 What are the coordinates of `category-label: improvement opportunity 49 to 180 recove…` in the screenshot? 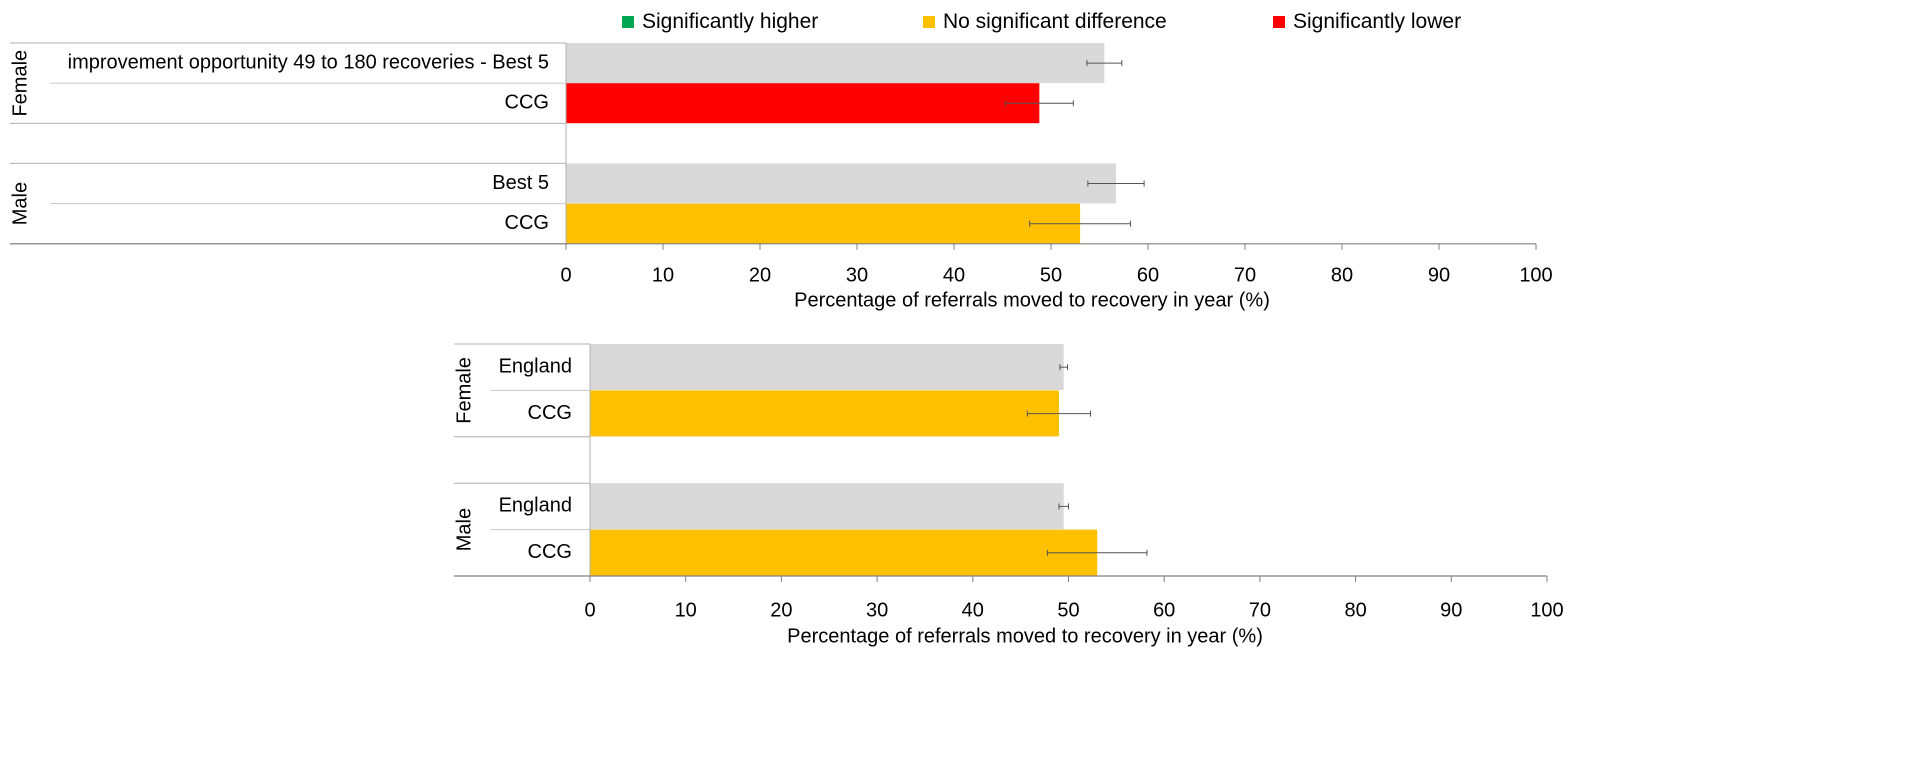 It's located at (308, 62).